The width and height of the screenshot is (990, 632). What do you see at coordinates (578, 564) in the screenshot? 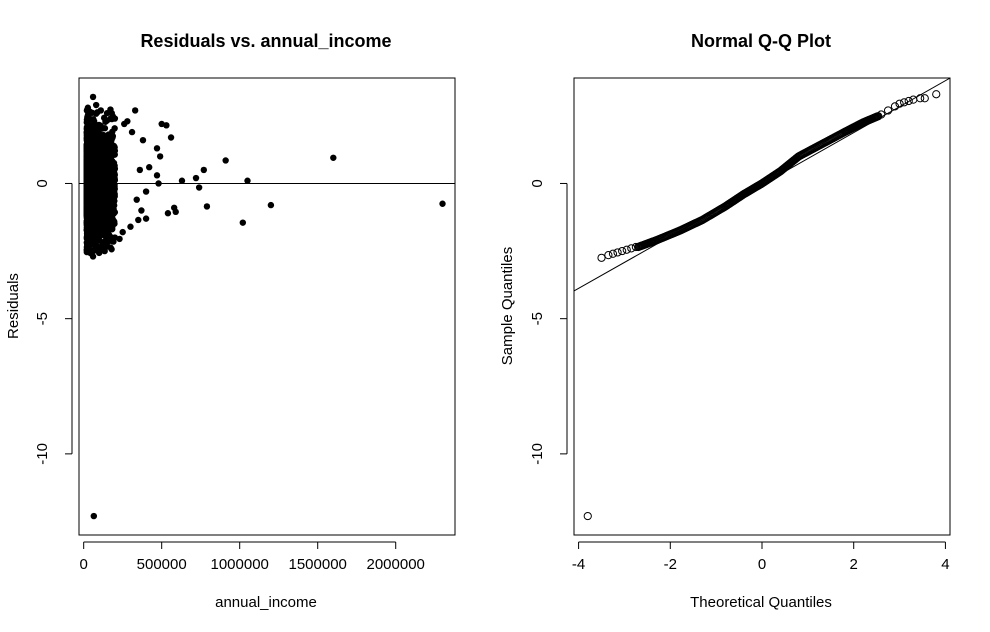
I see `qq-x-tick-label: -4` at bounding box center [578, 564].